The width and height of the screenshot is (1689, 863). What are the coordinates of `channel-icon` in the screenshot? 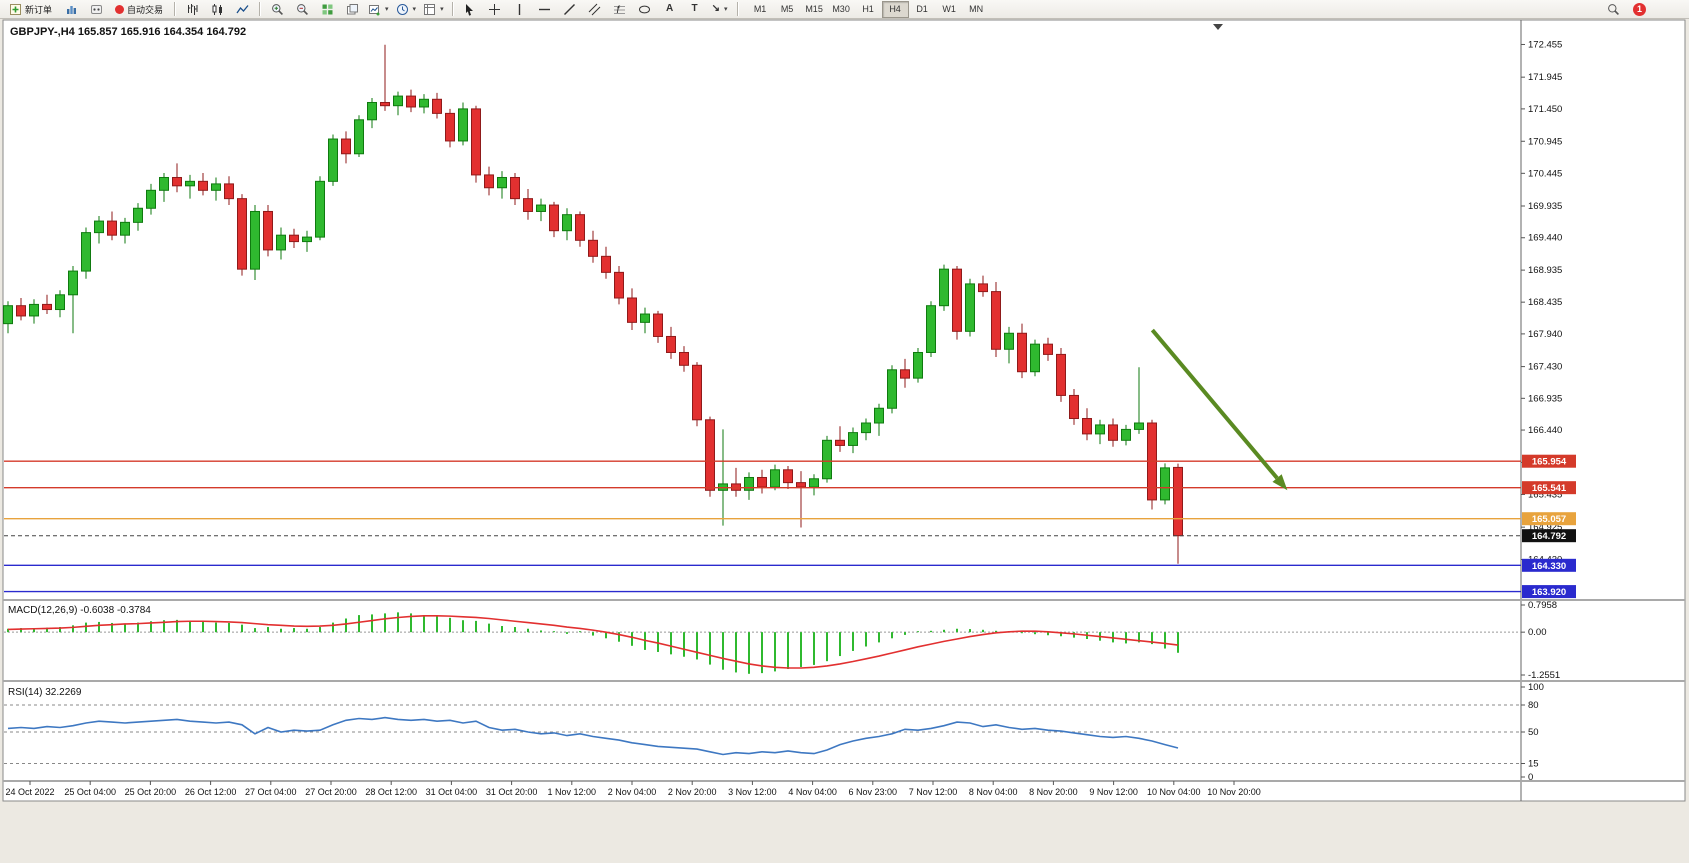 It's located at (594, 9).